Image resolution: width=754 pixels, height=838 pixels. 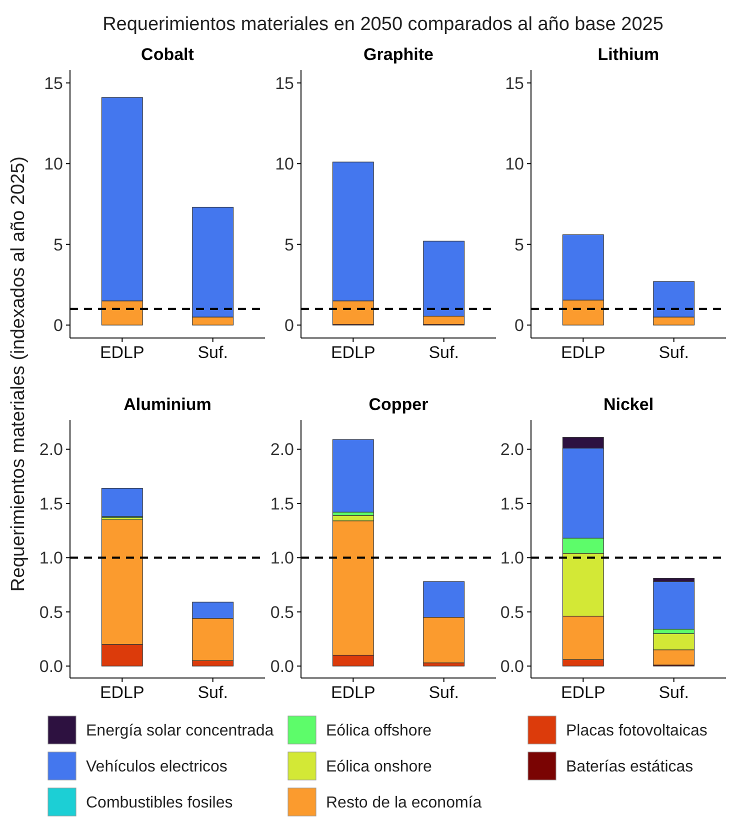 What do you see at coordinates (630, 767) in the screenshot?
I see `legend-label: Baterías estáticas` at bounding box center [630, 767].